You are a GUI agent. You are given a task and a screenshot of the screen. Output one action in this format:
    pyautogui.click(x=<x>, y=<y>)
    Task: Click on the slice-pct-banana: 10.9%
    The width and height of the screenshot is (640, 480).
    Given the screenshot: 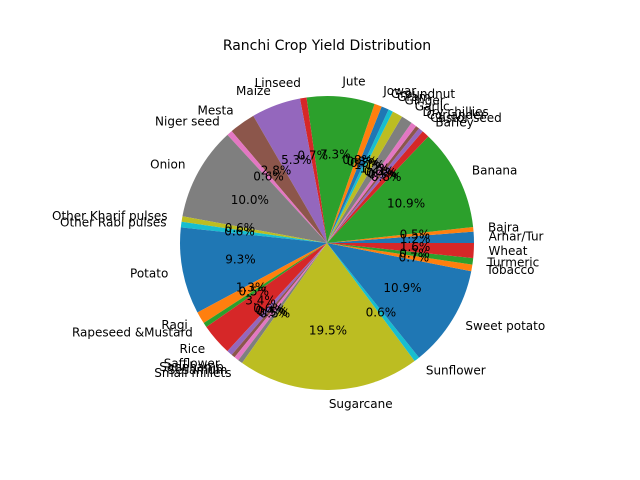 What is the action you would take?
    pyautogui.click(x=406, y=203)
    